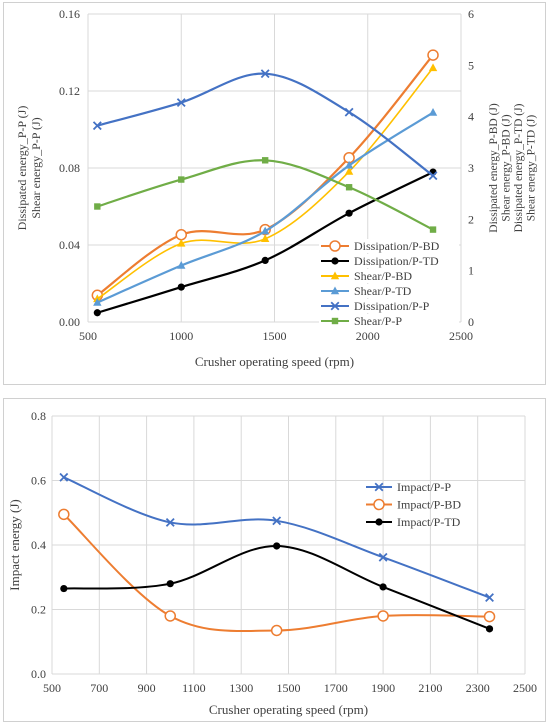 The image size is (550, 725). Describe the element at coordinates (383, 276) in the screenshot. I see `legend-entry: Shear/P-BD` at that location.